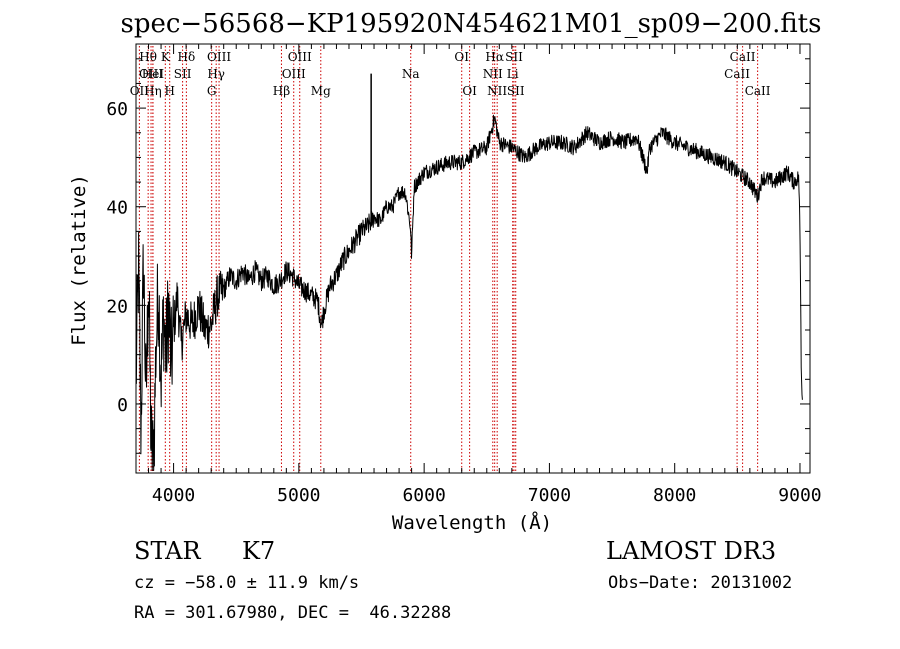 The height and width of the screenshot is (649, 900). Describe the element at coordinates (153, 74) in the screenshot. I see `line-marker-label: HeI` at that location.